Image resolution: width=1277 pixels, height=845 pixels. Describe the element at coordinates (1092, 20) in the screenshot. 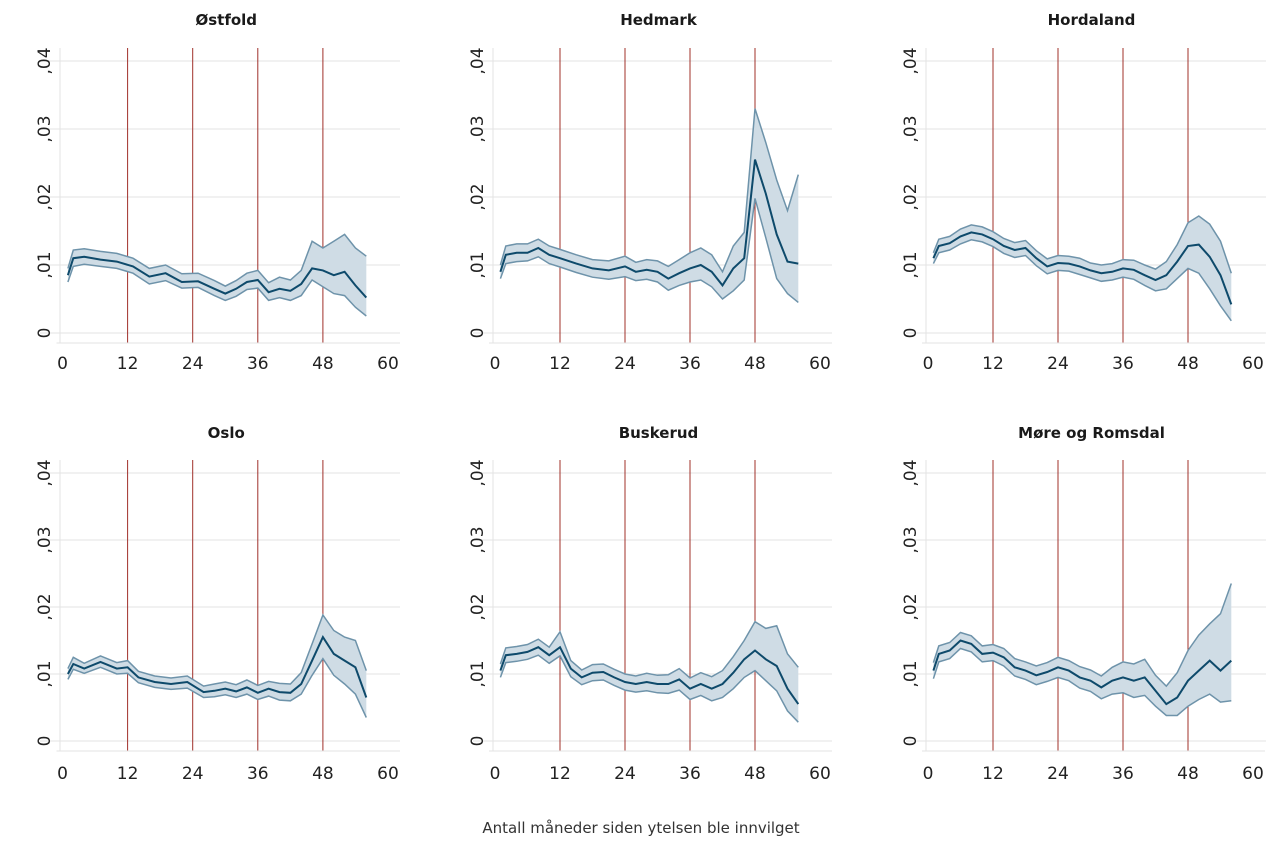

I see `panel-title: Hordaland` at that location.